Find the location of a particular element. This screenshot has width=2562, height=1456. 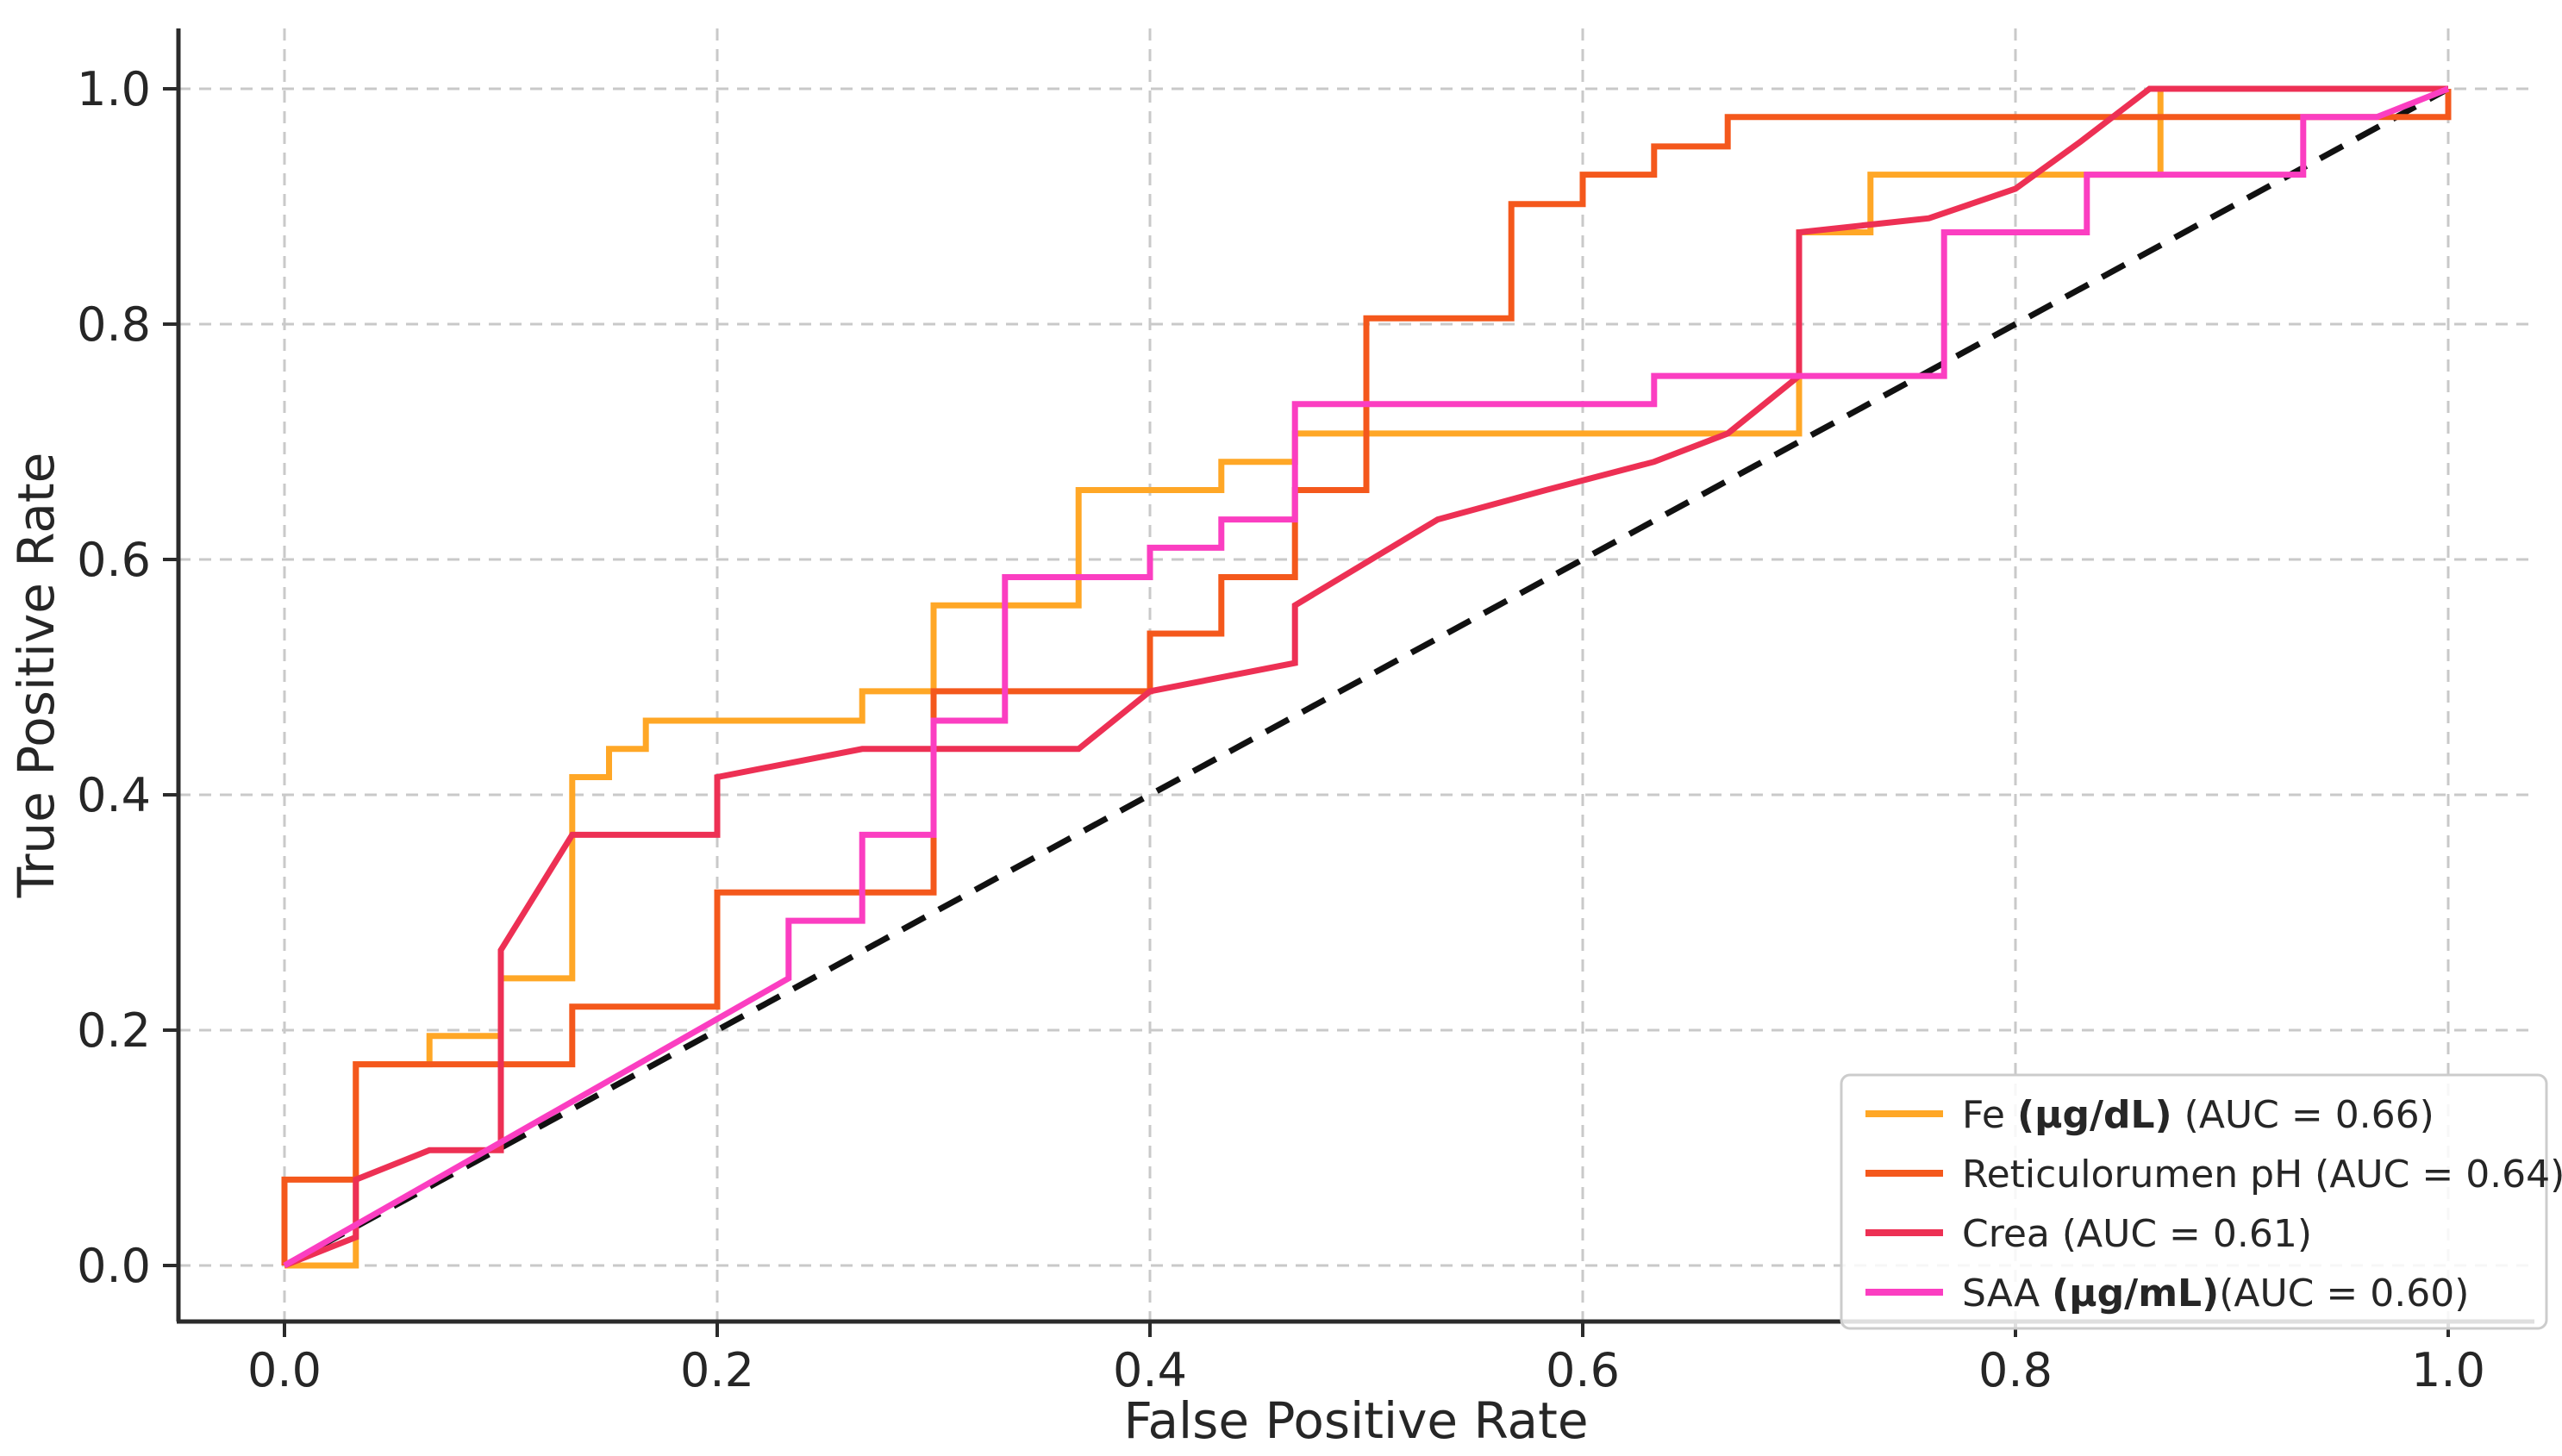

x-tick-label: 1.0 is located at coordinates (2448, 1370).